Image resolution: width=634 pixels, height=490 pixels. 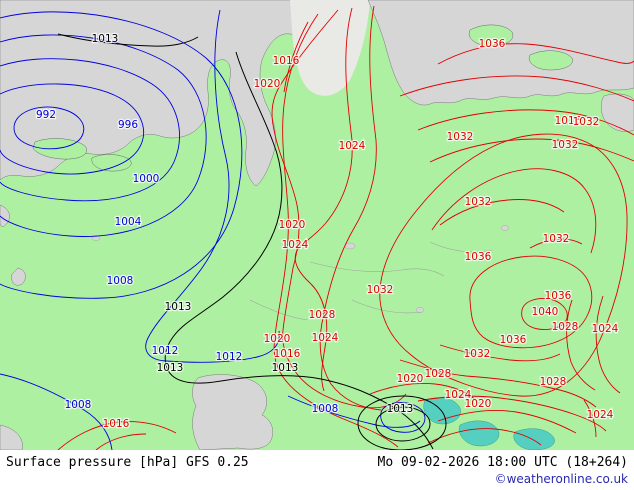 I want to click on pressure-label-992: 992, so click(x=46, y=115).